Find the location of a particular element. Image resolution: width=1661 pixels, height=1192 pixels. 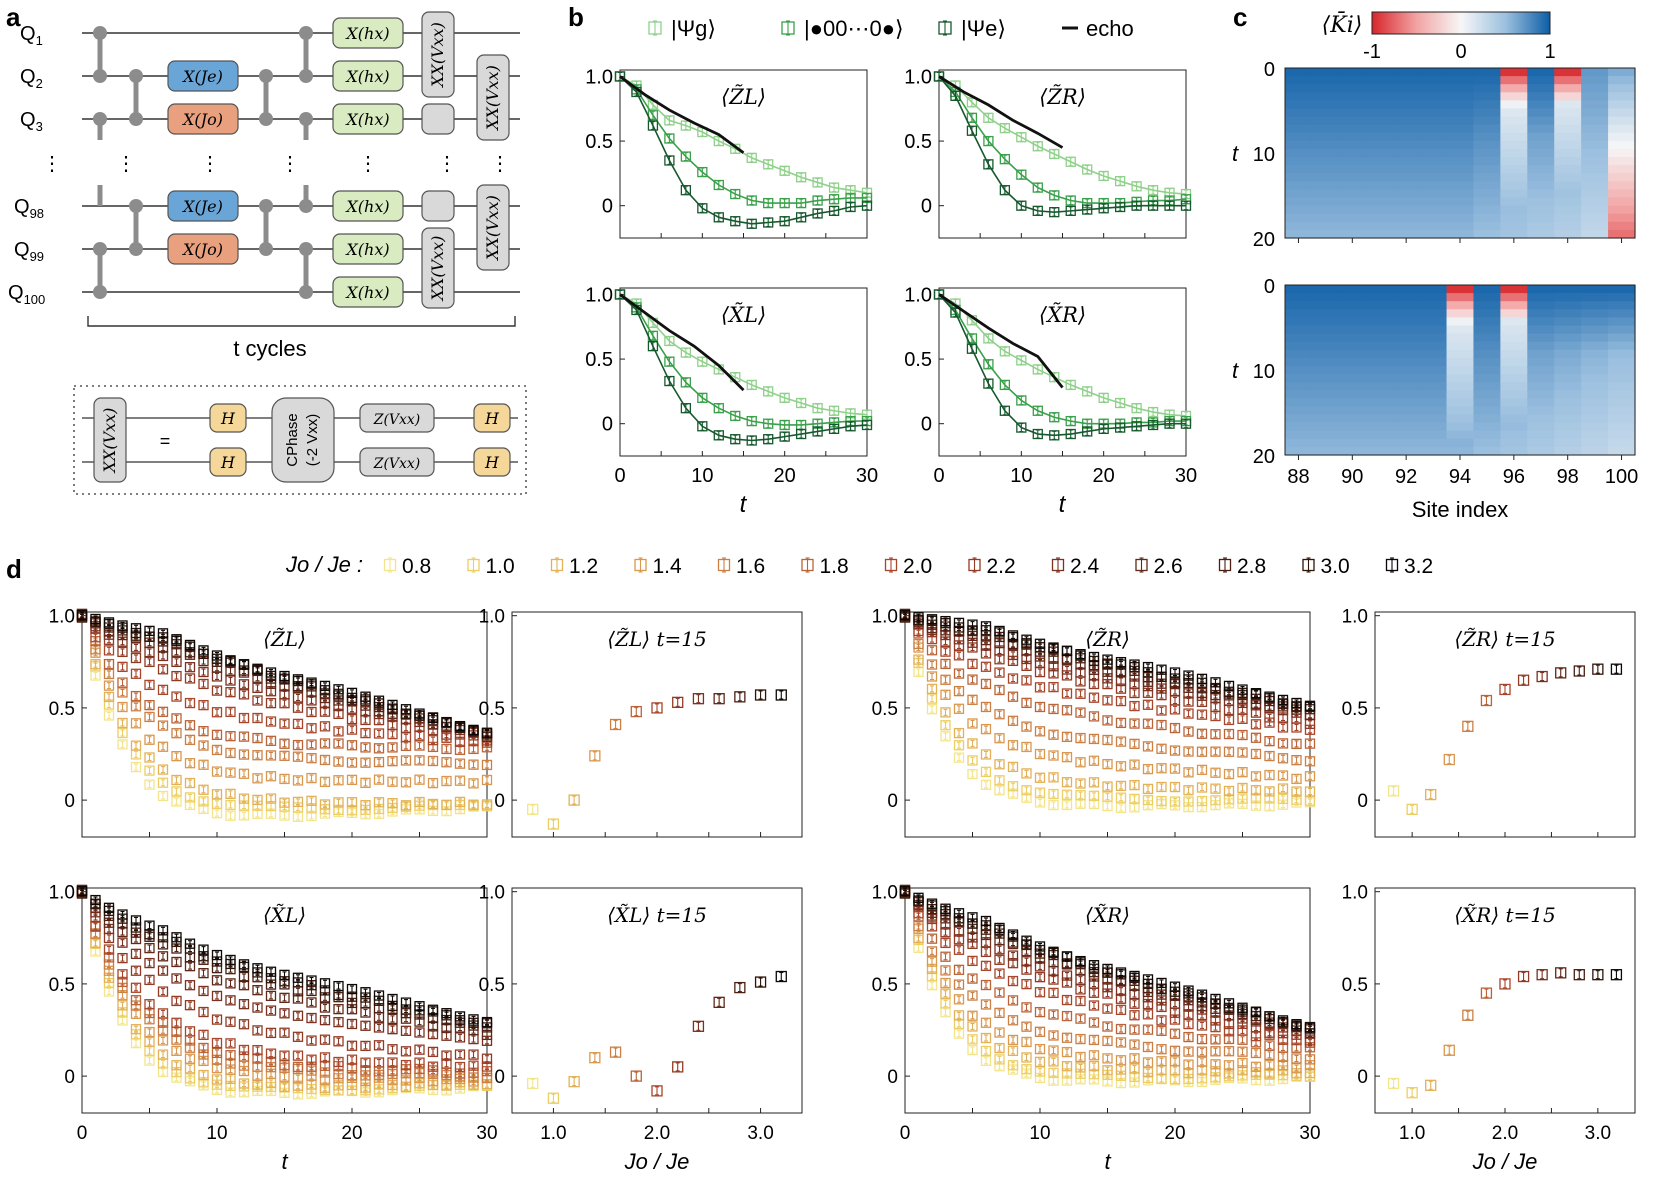

panel-b-plot-1: 0 0.5 1.0 ⟨Z̃R⟩ is located at coordinates (1048, 152).